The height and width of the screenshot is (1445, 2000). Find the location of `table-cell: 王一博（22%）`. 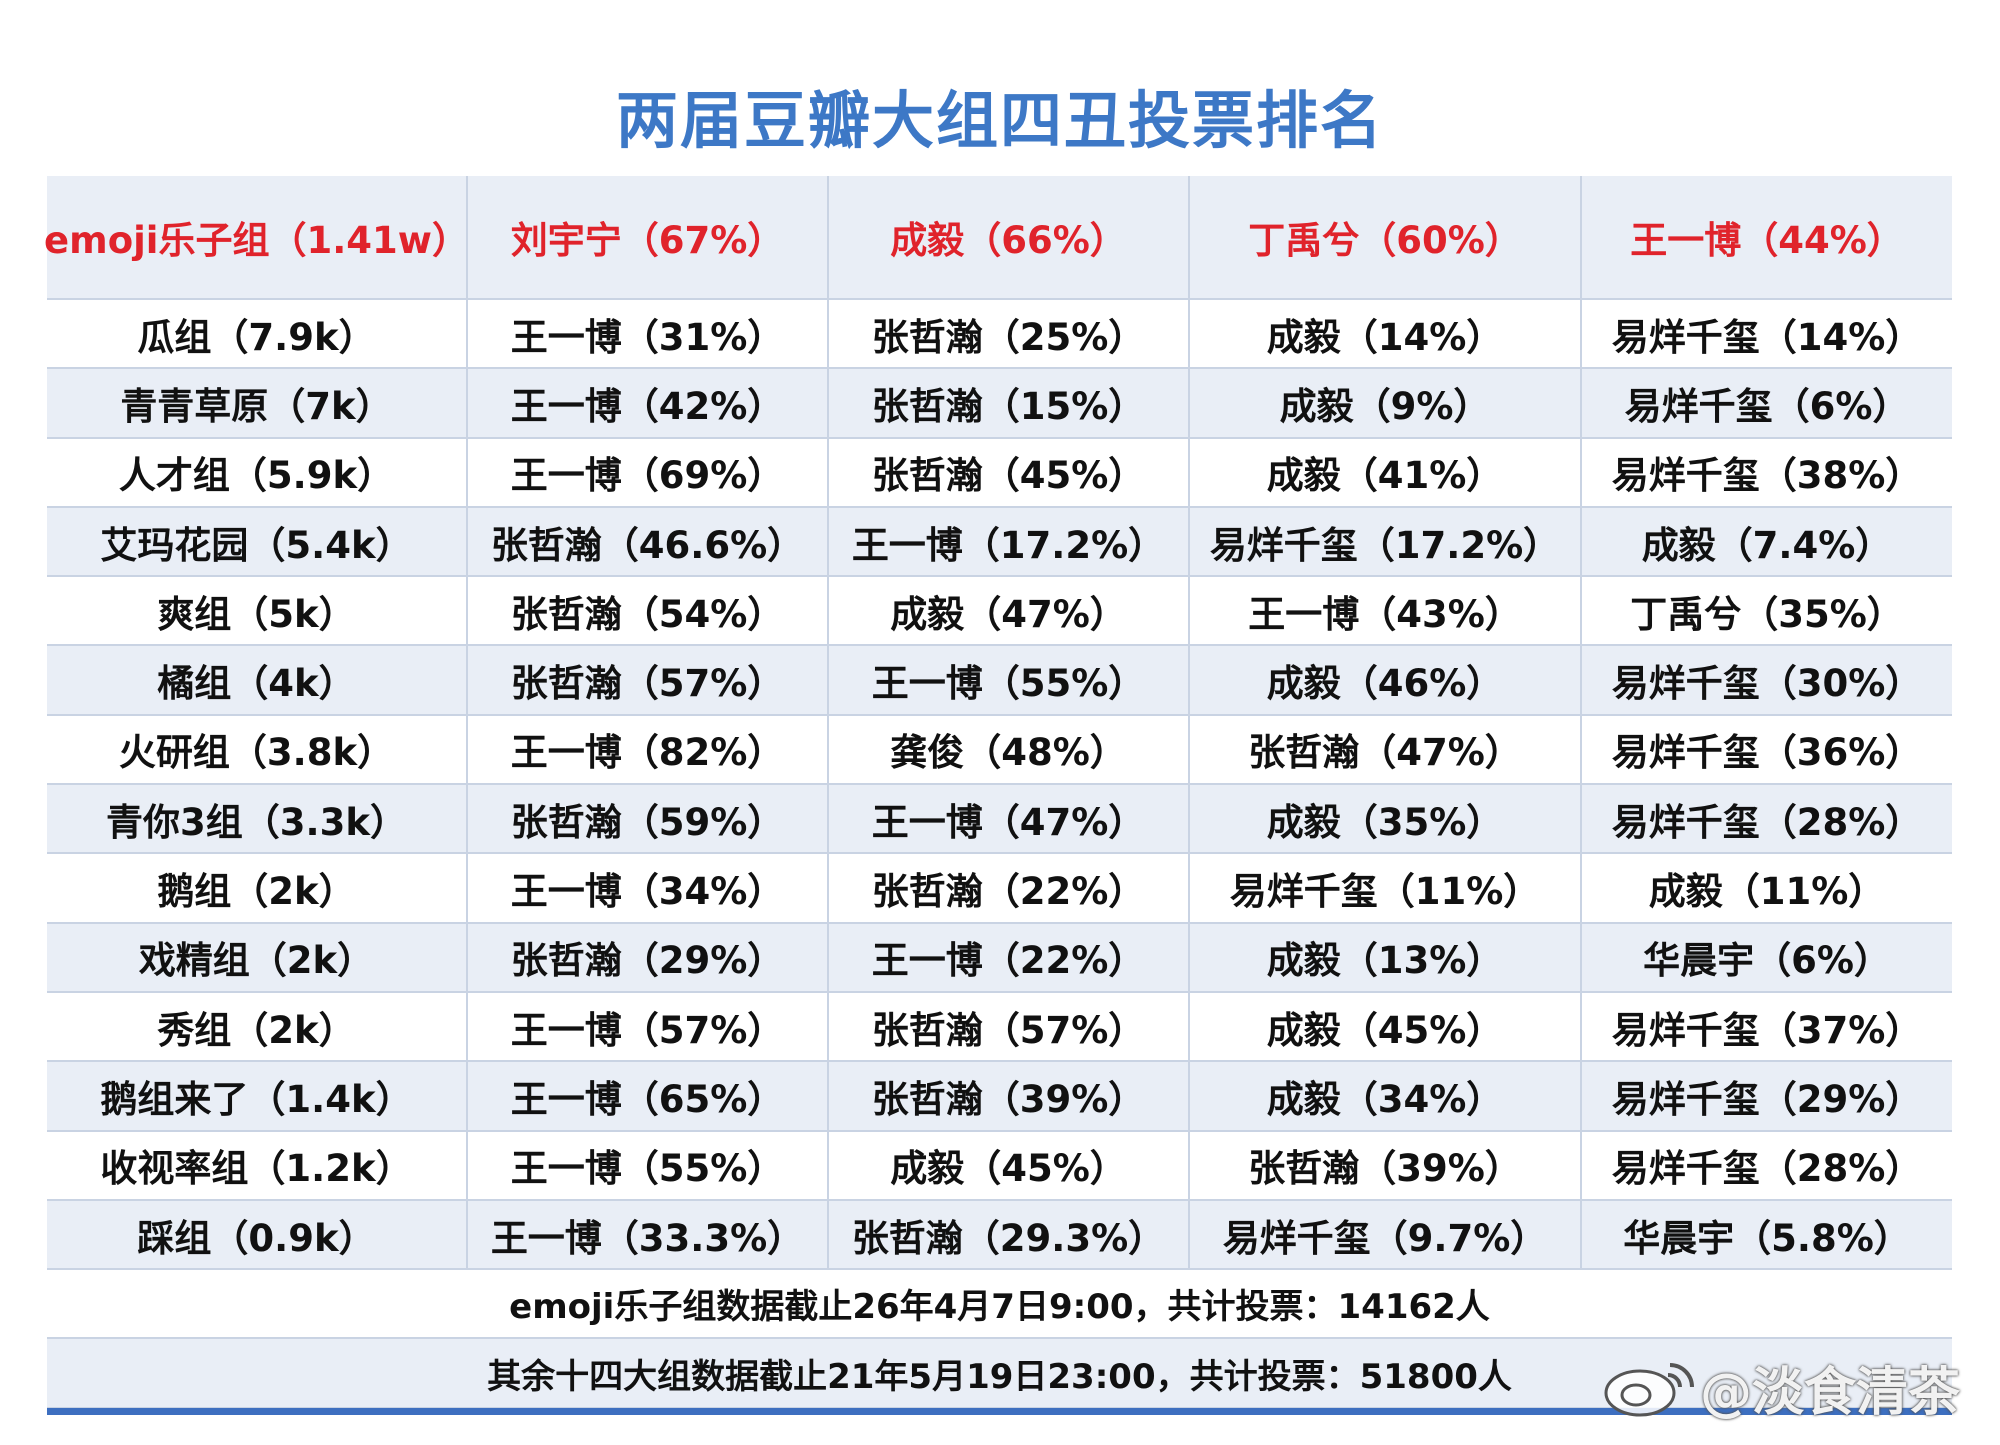

table-cell: 王一博（22%） is located at coordinates (1009, 957).